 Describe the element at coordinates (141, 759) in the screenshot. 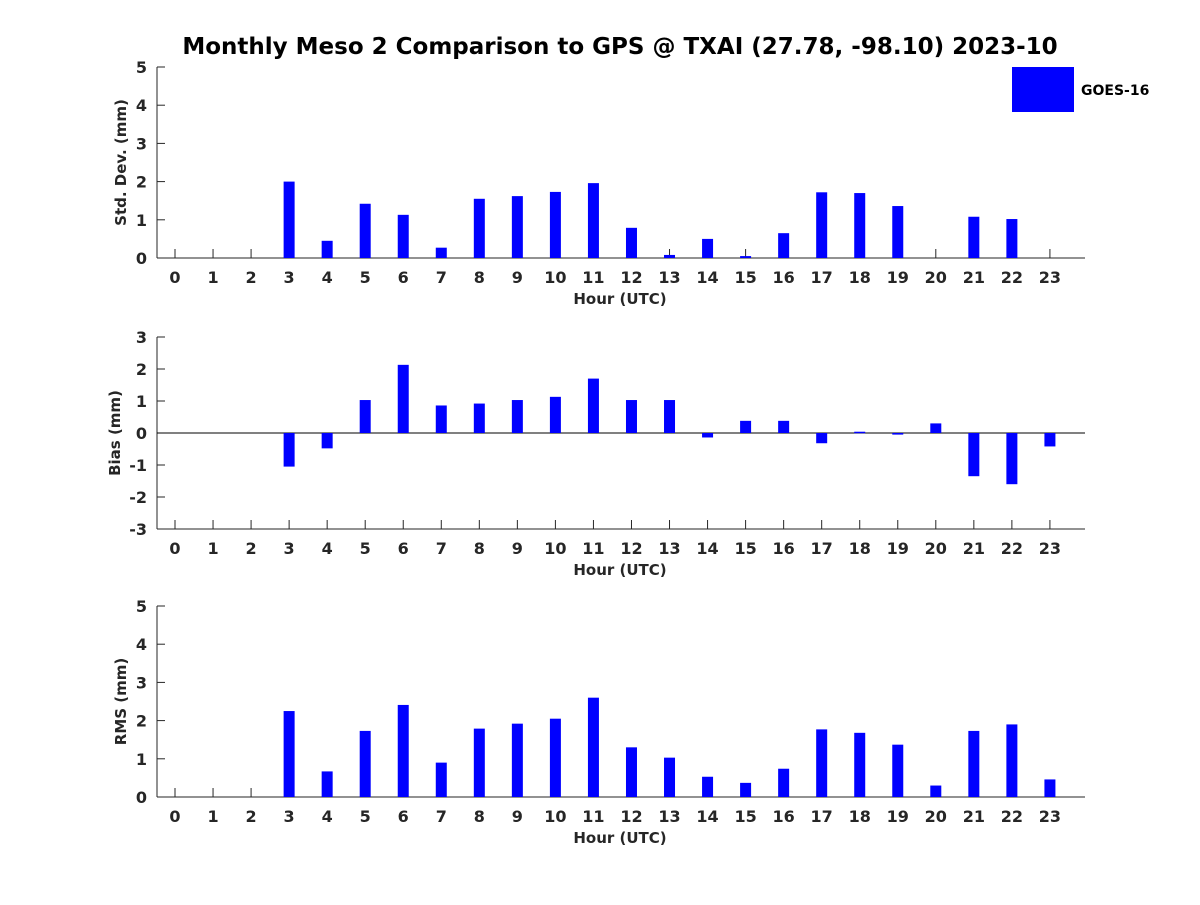

I see `y-tick-label: 1` at that location.